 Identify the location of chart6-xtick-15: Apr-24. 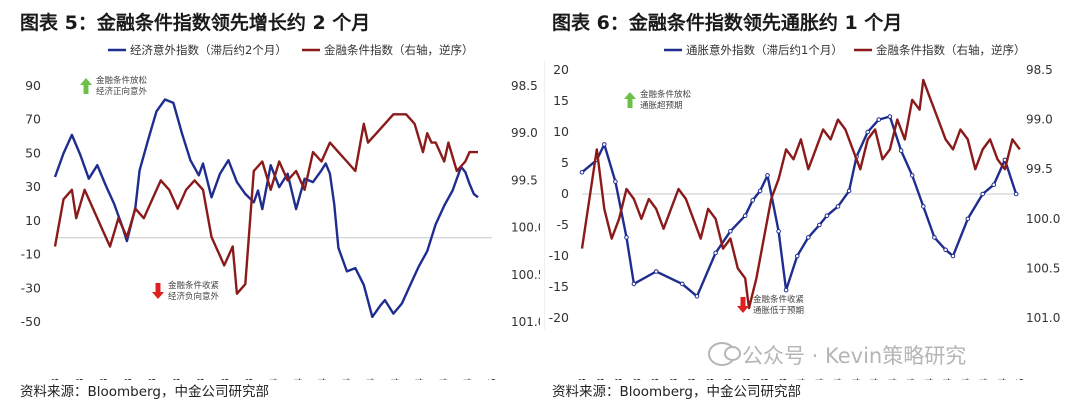
(856, 379).